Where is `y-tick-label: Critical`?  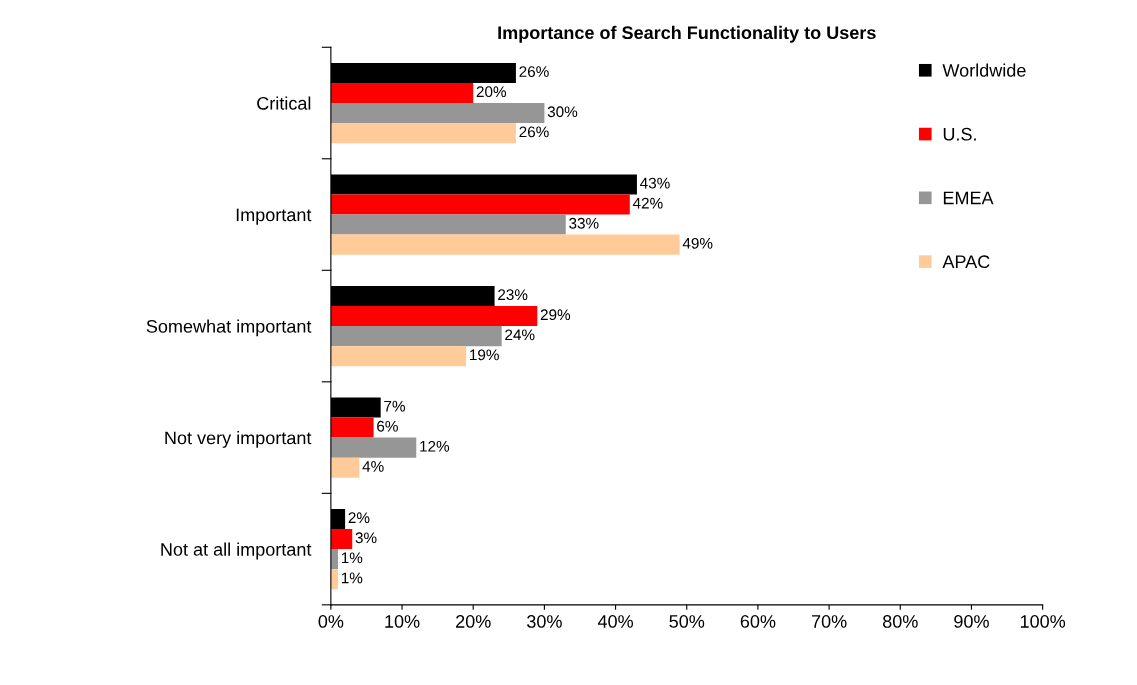
y-tick-label: Critical is located at coordinates (284, 103).